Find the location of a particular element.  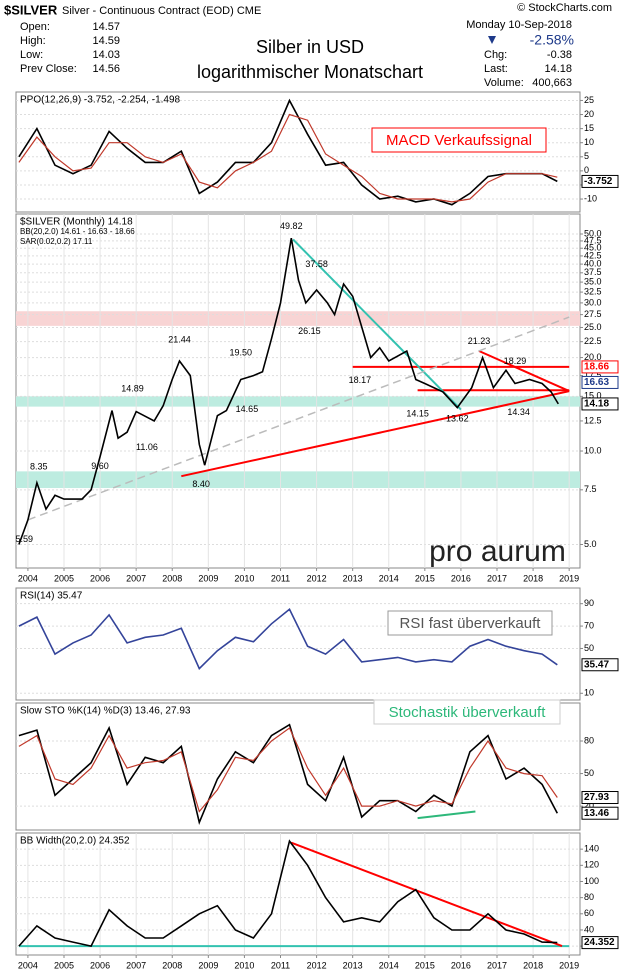

value-annotation: 14.15 is located at coordinates (417, 414).